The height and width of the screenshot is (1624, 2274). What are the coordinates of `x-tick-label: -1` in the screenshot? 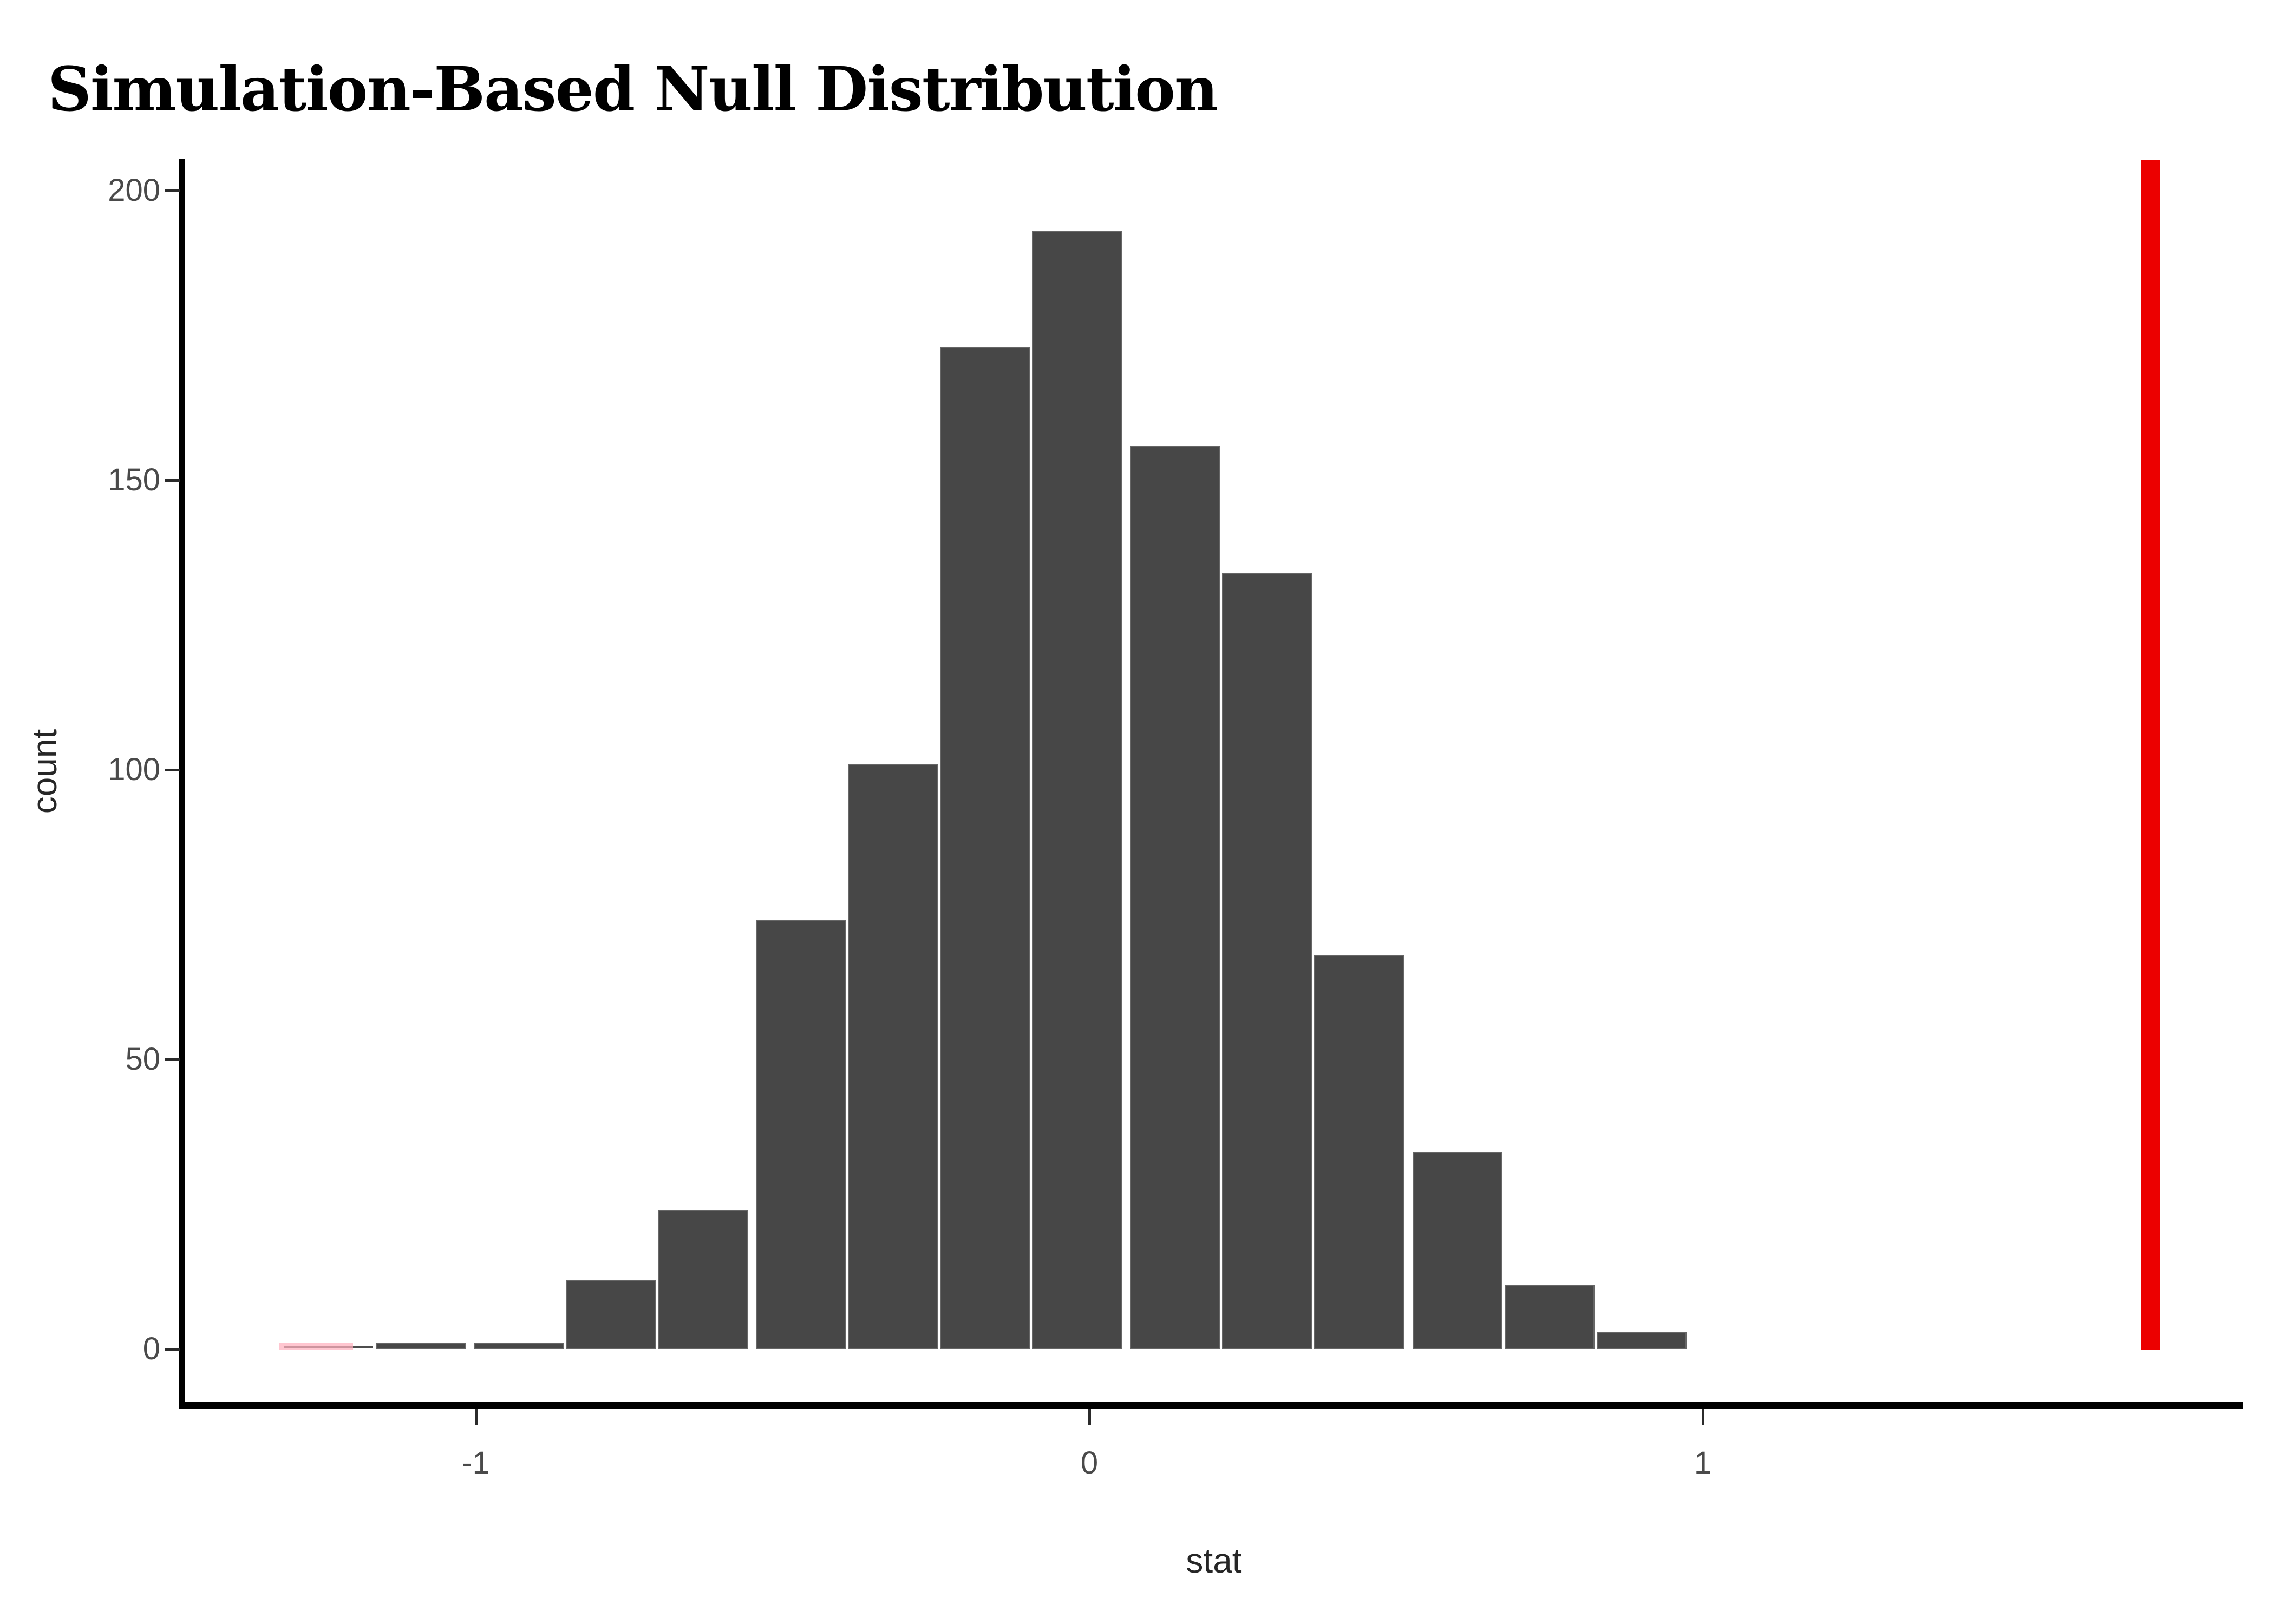 It's located at (476, 1463).